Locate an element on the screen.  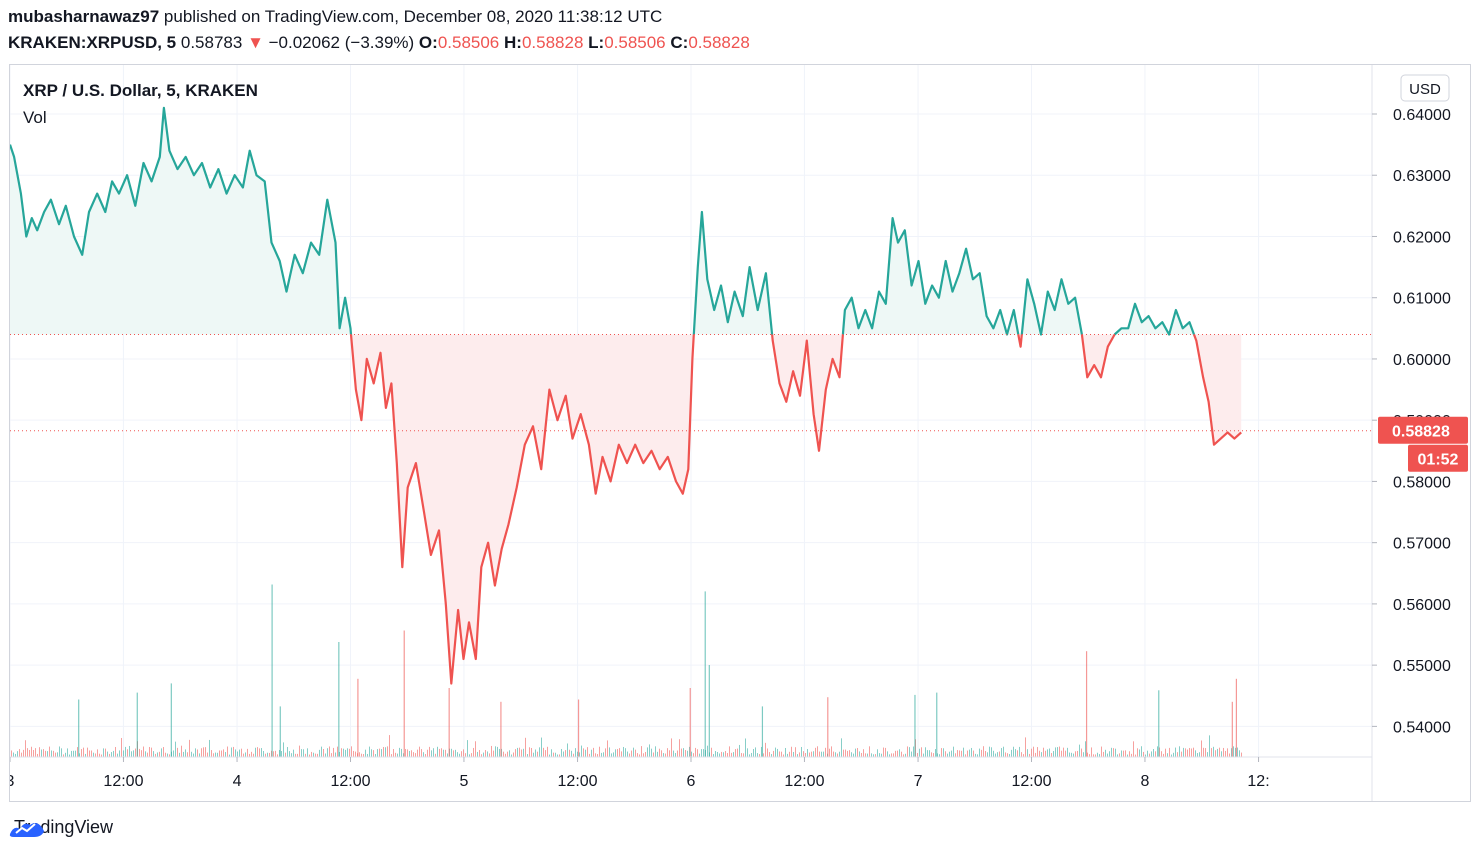
currency-button: USD is located at coordinates (1425, 88).